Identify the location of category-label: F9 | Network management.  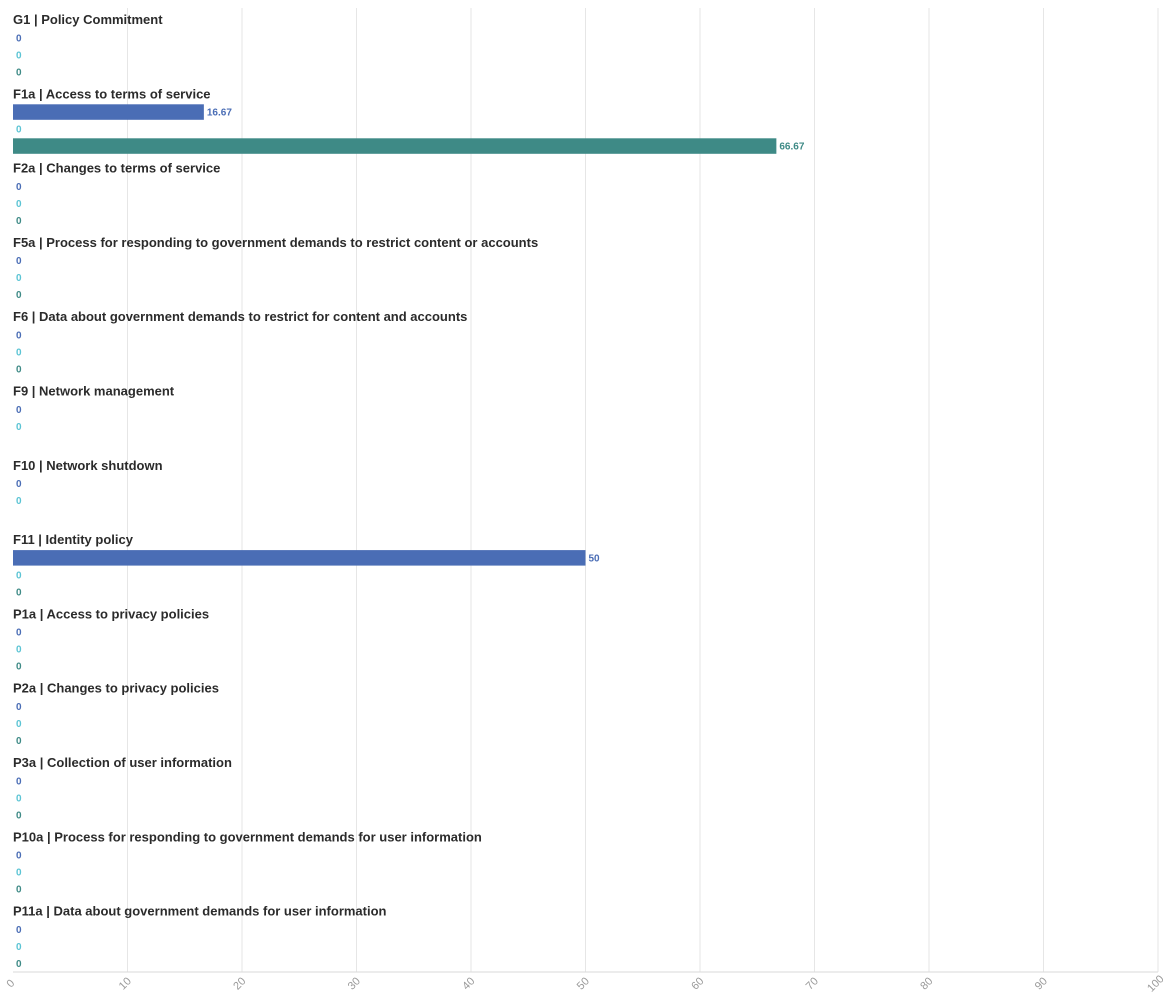
(94, 391).